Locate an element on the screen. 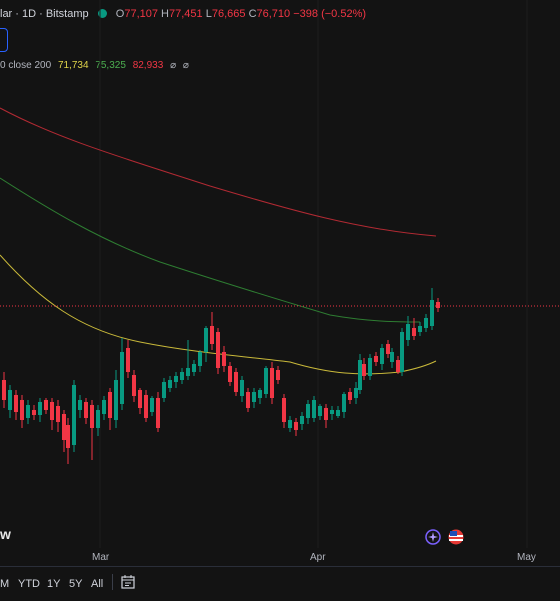  range-button-all: All is located at coordinates (97, 584).